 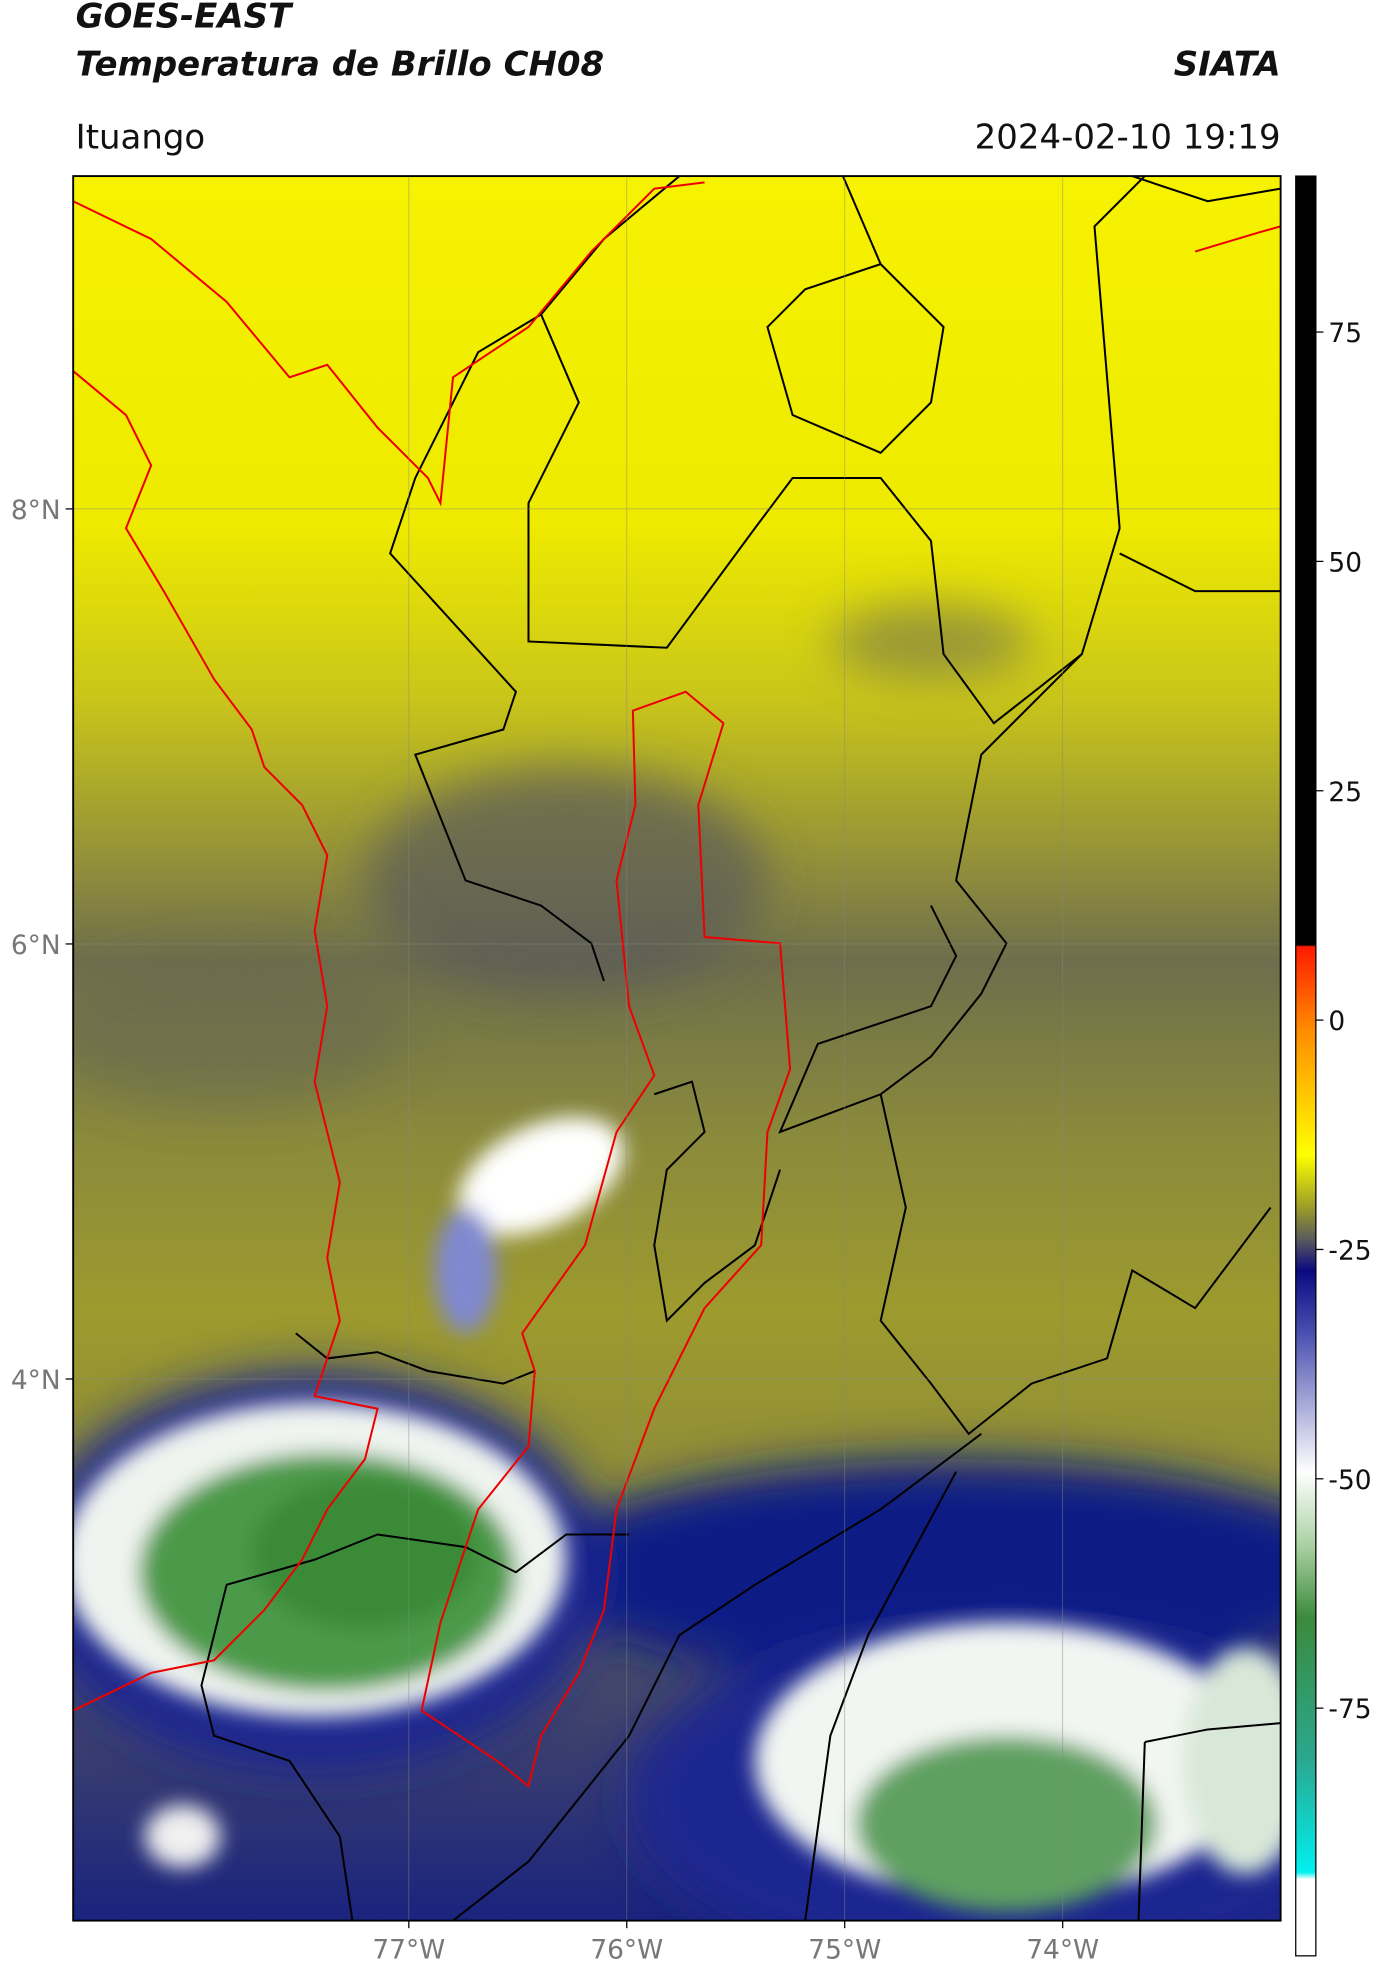 I want to click on colorbar, so click(x=1306, y=1066).